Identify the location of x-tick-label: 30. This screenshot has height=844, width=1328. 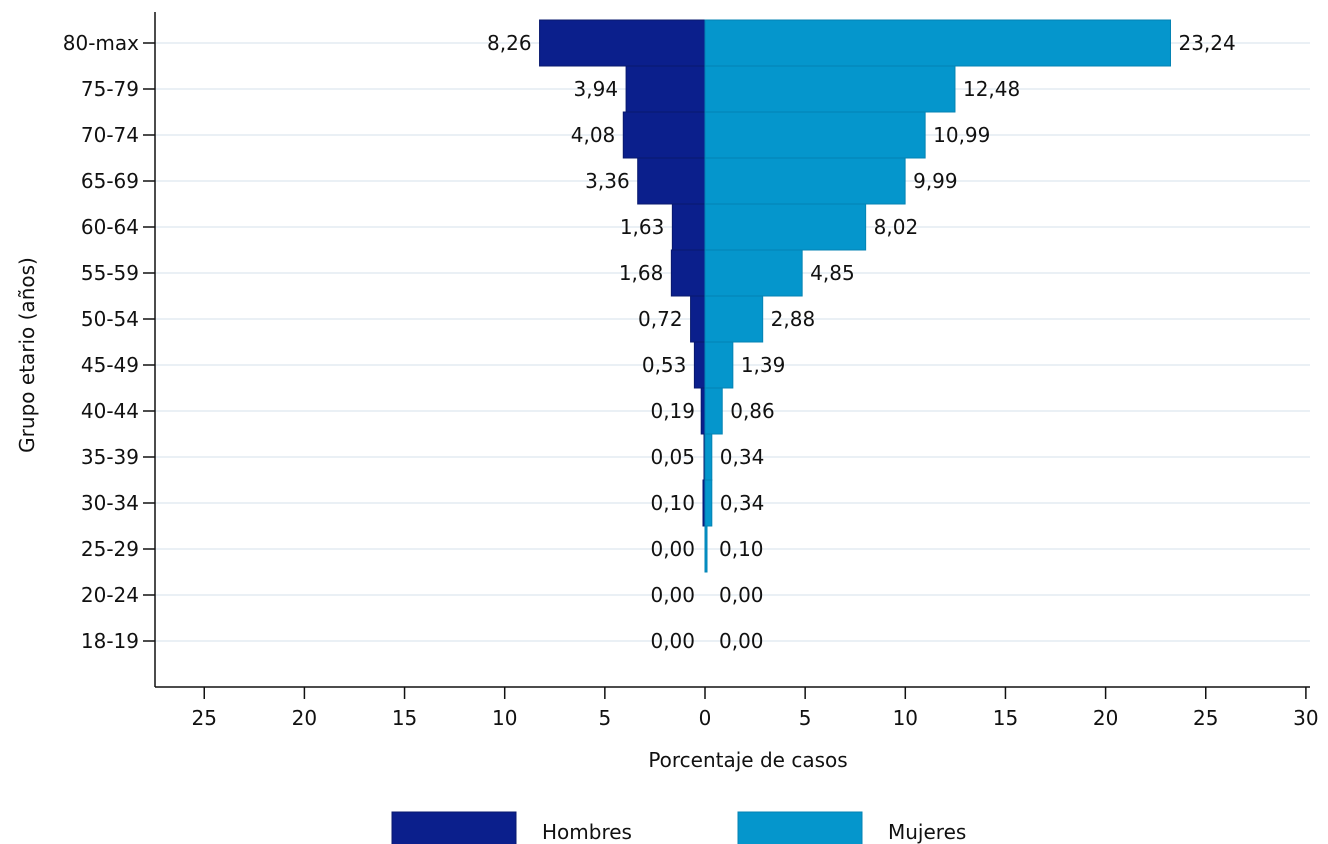
(1305, 718).